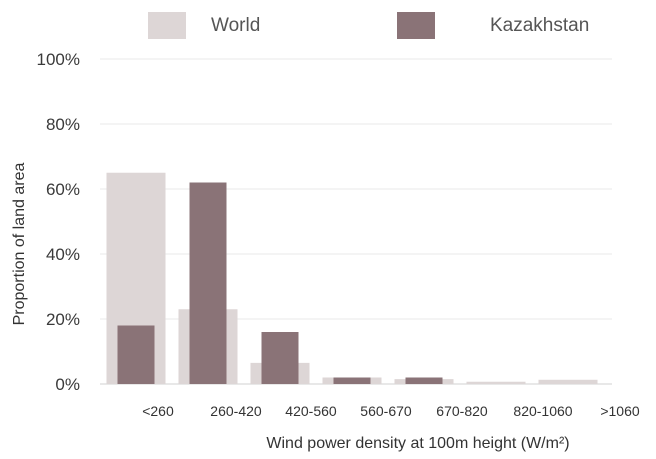  Describe the element at coordinates (620, 411) in the screenshot. I see `x-tick-label: >1060` at that location.